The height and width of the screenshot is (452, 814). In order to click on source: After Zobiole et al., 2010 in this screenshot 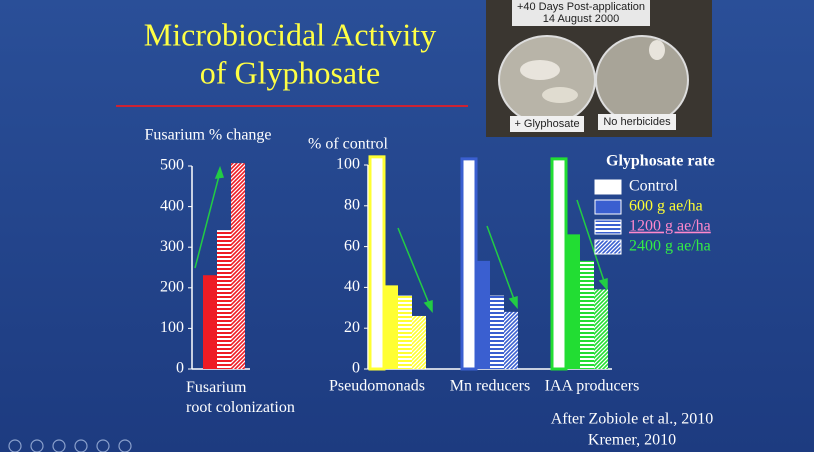, I will do `click(632, 419)`.